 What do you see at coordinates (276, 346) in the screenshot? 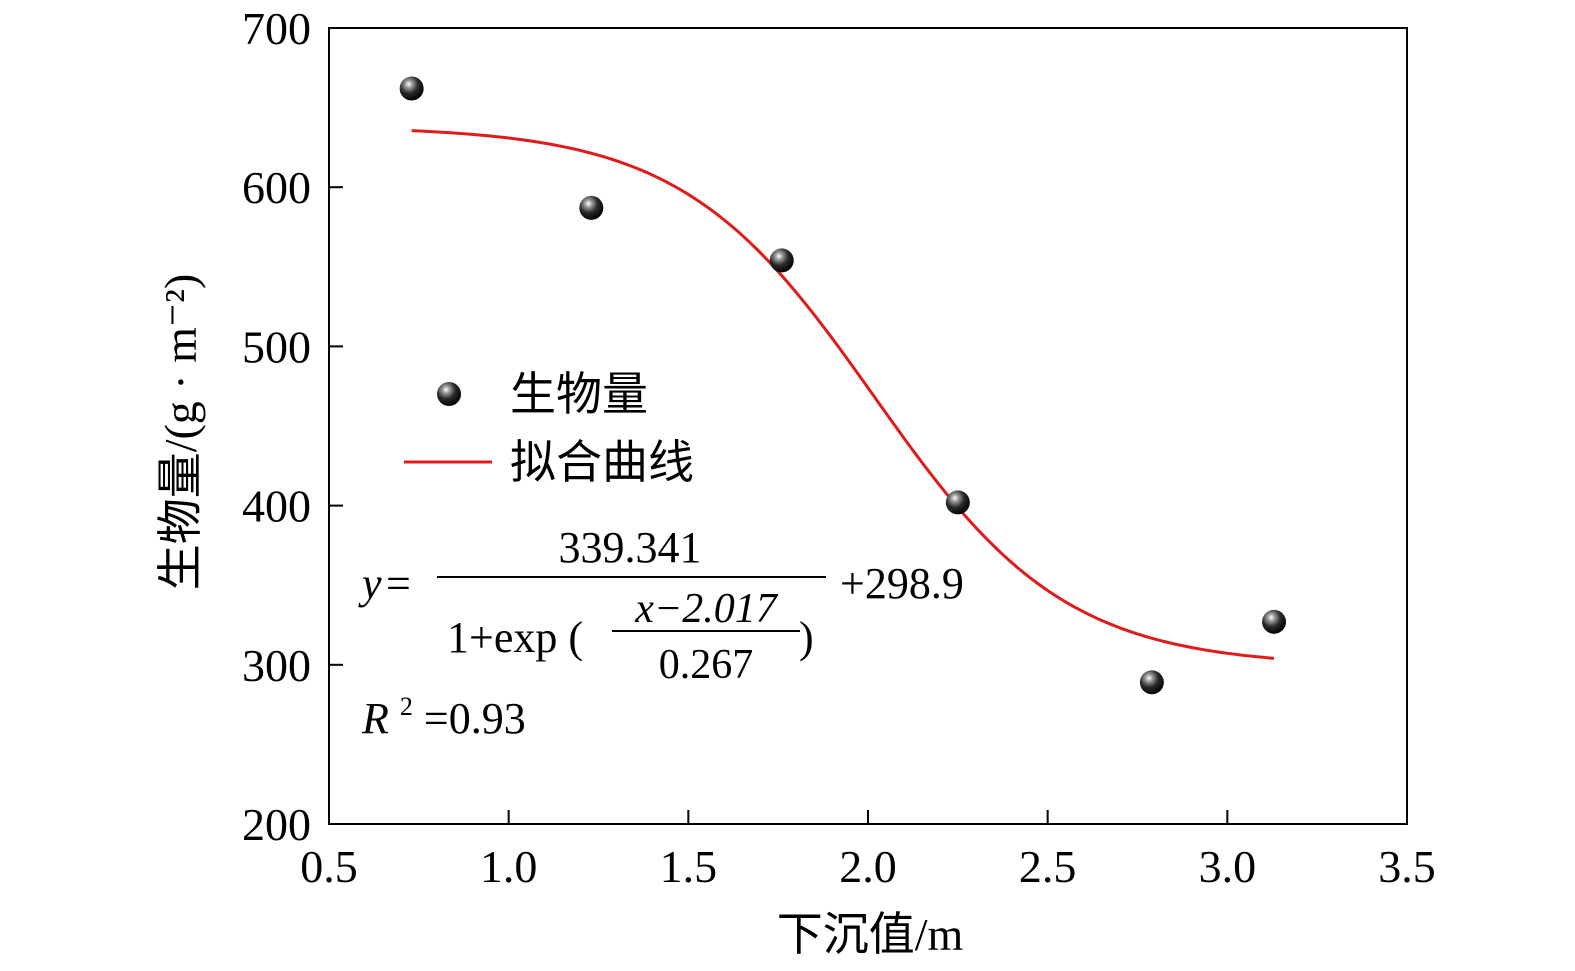
I see `y-tick-label: 500` at bounding box center [276, 346].